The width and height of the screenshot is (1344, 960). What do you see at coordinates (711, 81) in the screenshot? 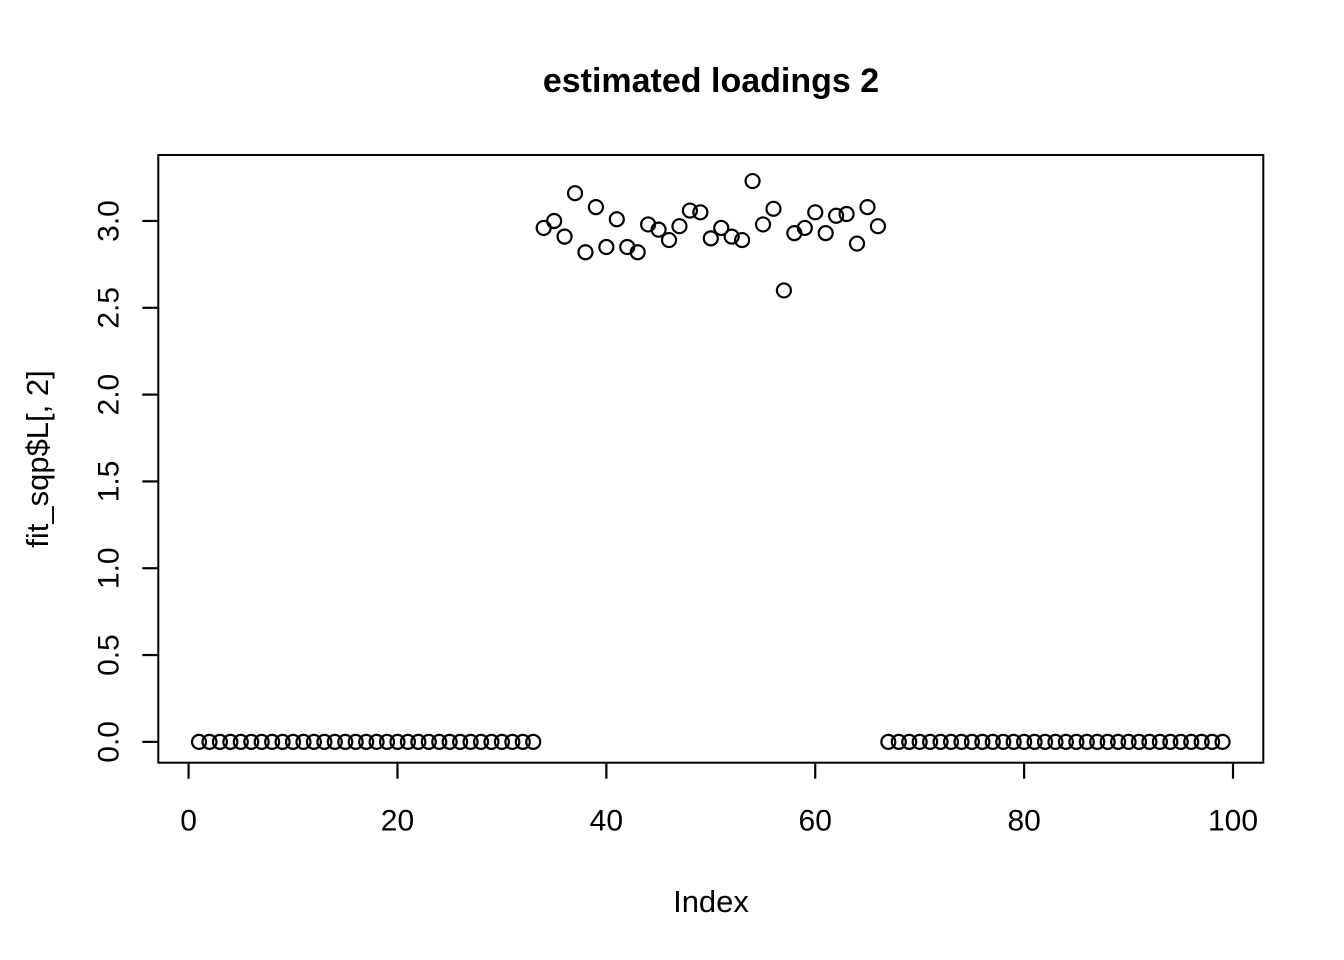
I see `chart-title: estimated loadings 2` at bounding box center [711, 81].